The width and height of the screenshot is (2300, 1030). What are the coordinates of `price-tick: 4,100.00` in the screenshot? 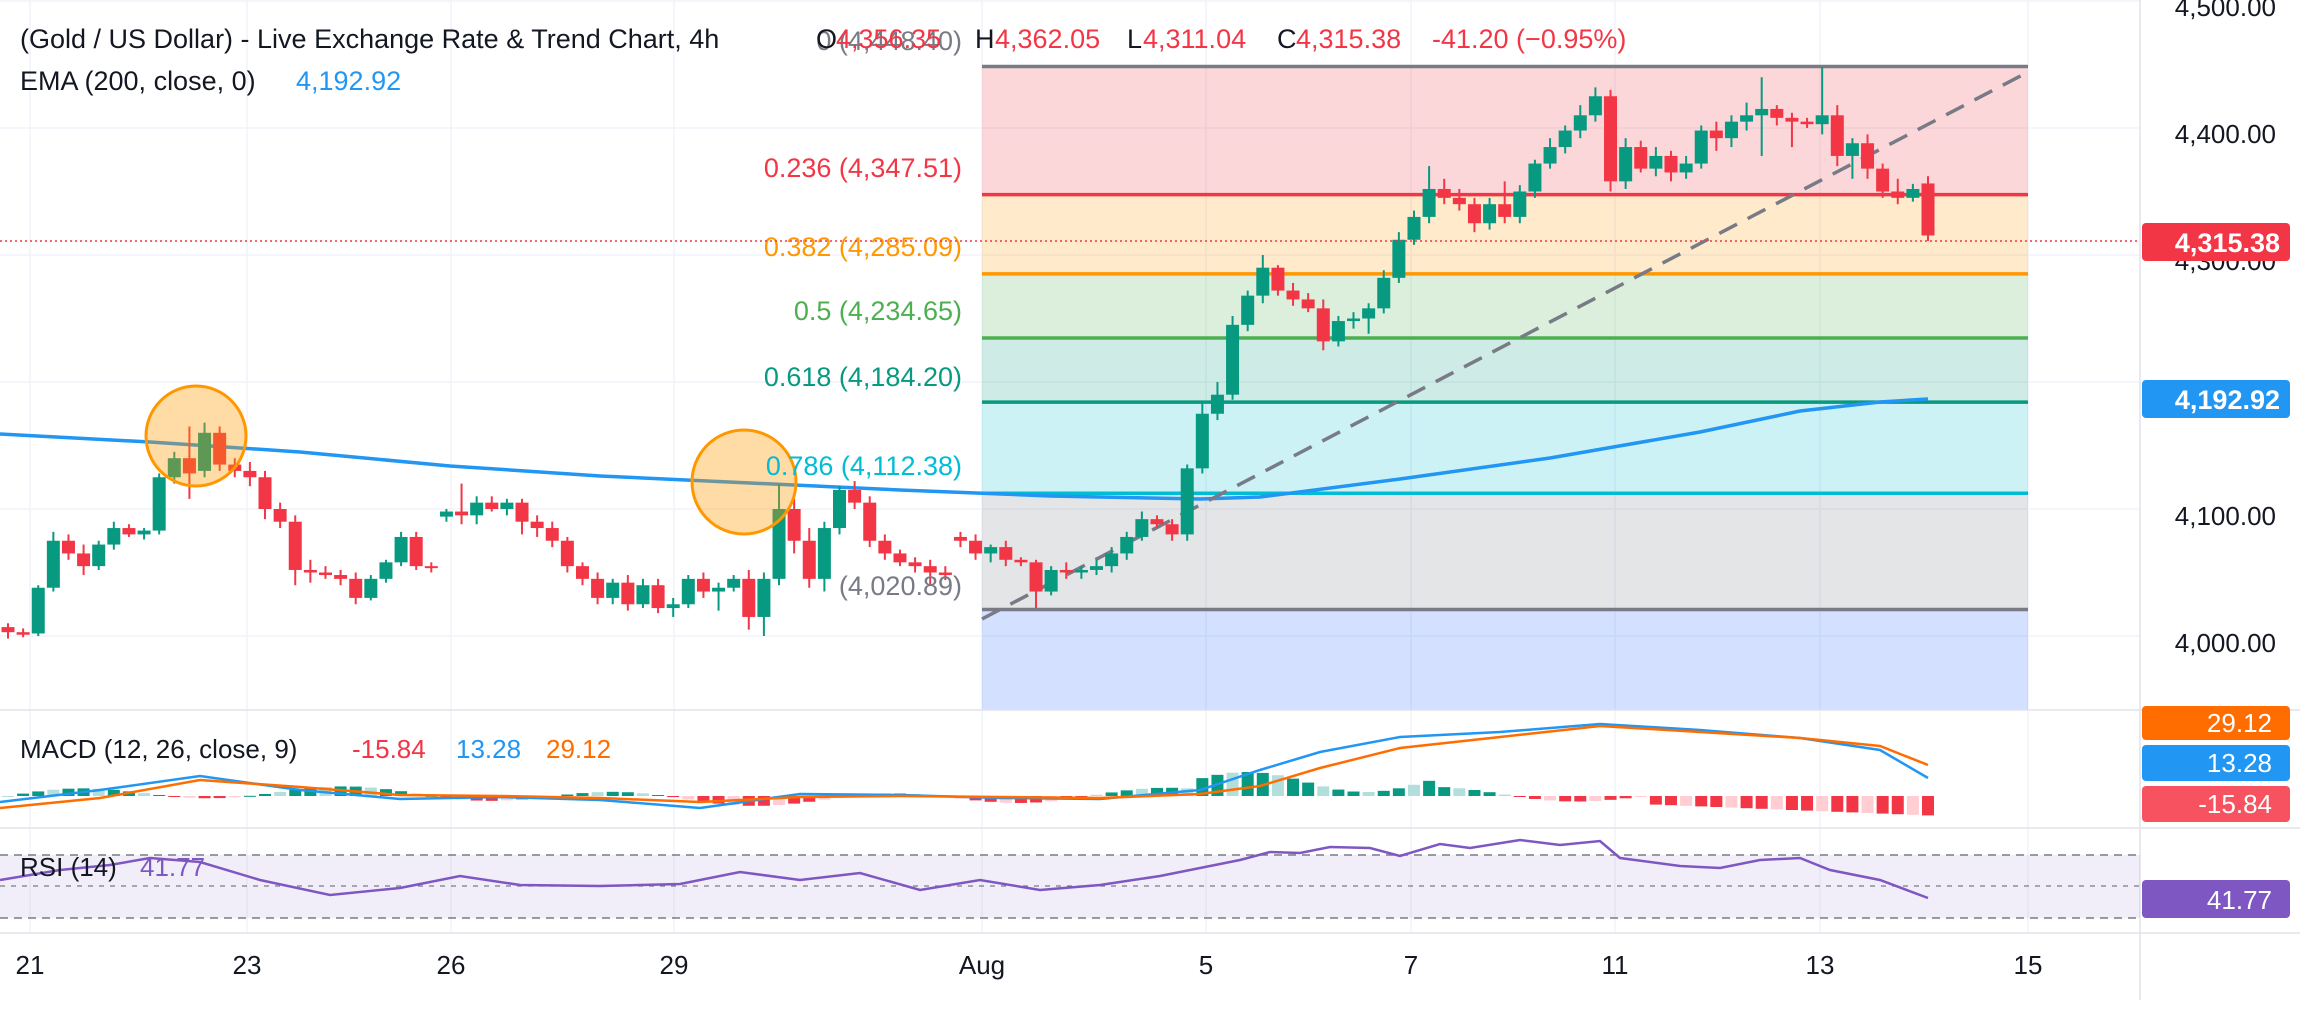 It's located at (2225, 516).